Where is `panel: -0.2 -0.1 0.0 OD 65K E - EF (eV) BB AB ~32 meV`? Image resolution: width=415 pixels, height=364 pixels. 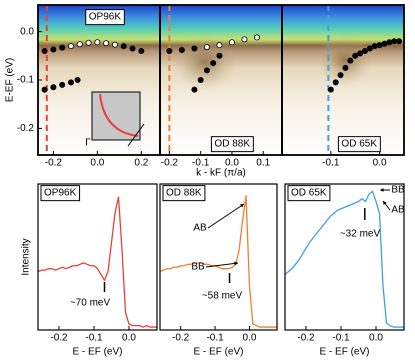
panel: -0.2 -0.1 0.0 OD 65K E - EF (eV) BB AB ~32 meV is located at coordinates (344, 270).